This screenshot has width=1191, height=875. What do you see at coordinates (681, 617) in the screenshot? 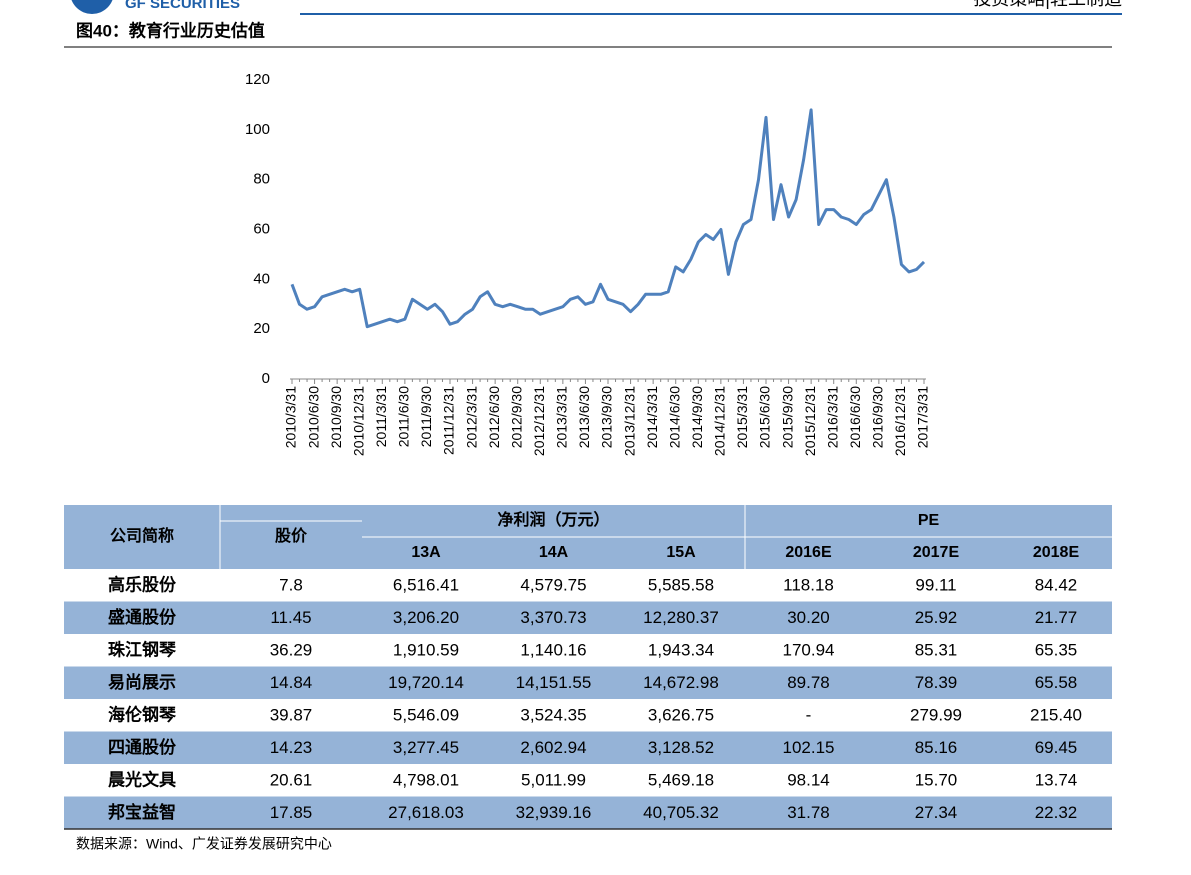
I see `cell: 12,280.37` at bounding box center [681, 617].